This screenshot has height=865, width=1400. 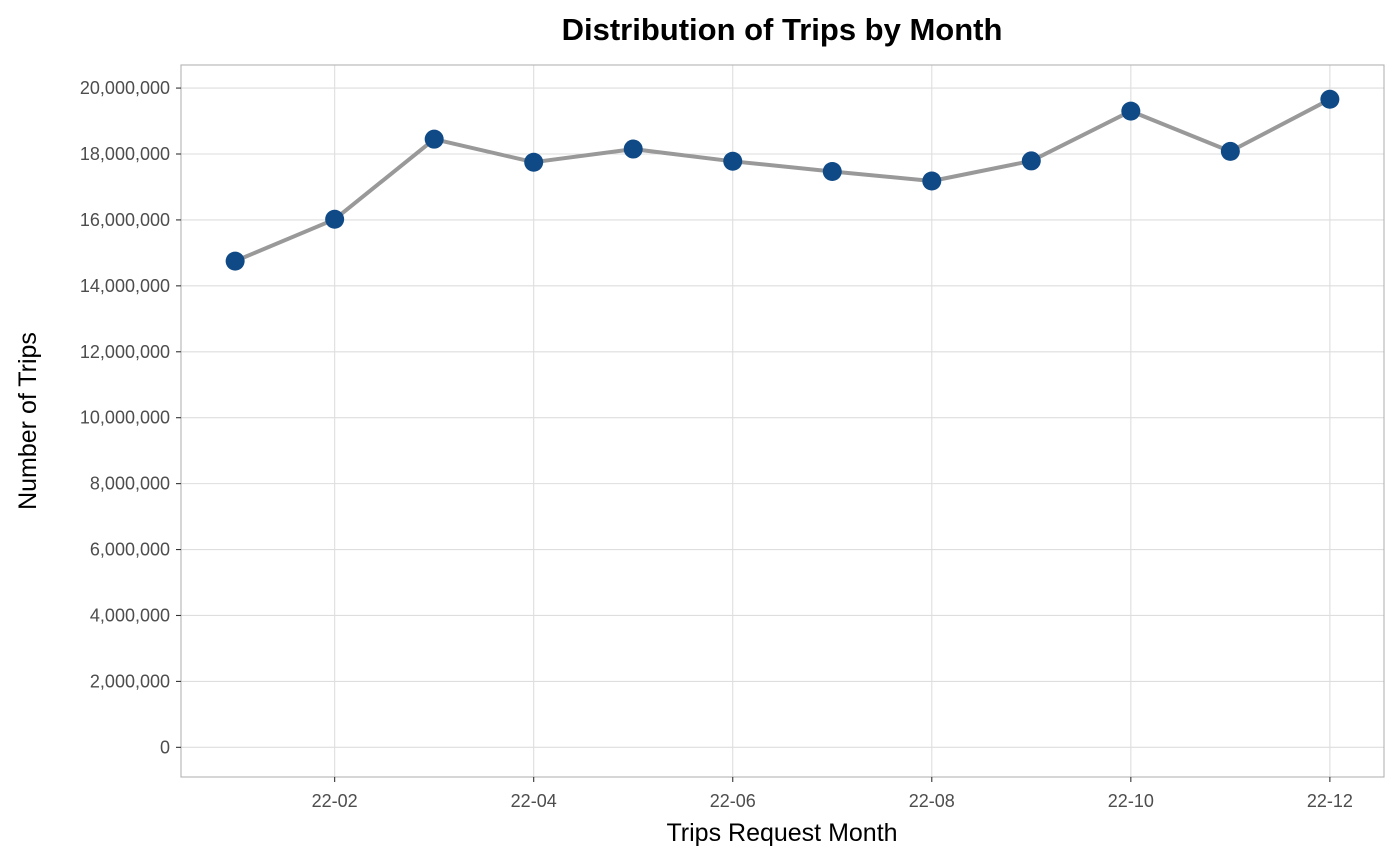 What do you see at coordinates (130, 484) in the screenshot?
I see `y-tick-label: 8,000,000` at bounding box center [130, 484].